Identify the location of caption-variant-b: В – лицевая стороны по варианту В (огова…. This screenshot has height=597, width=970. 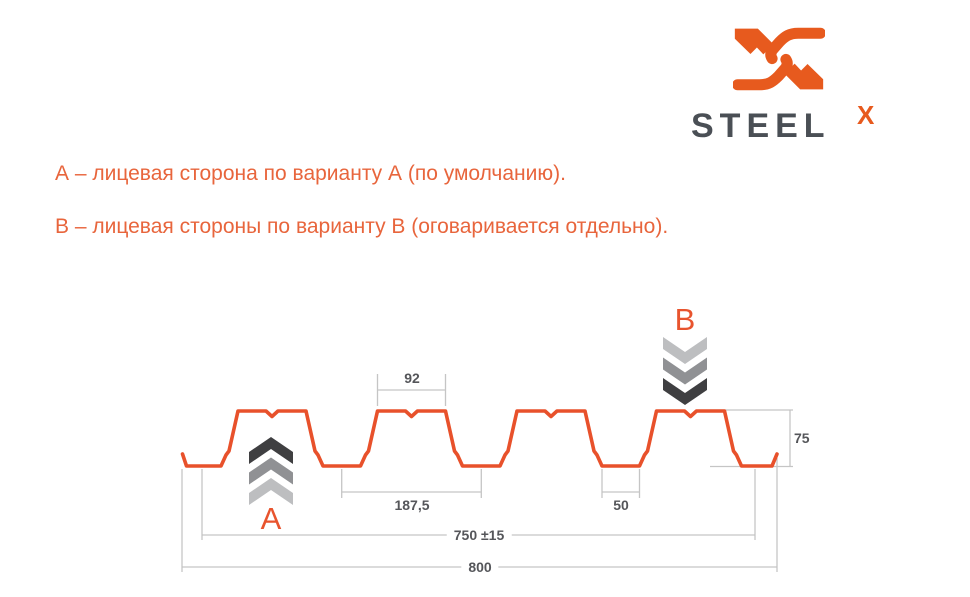
(362, 226).